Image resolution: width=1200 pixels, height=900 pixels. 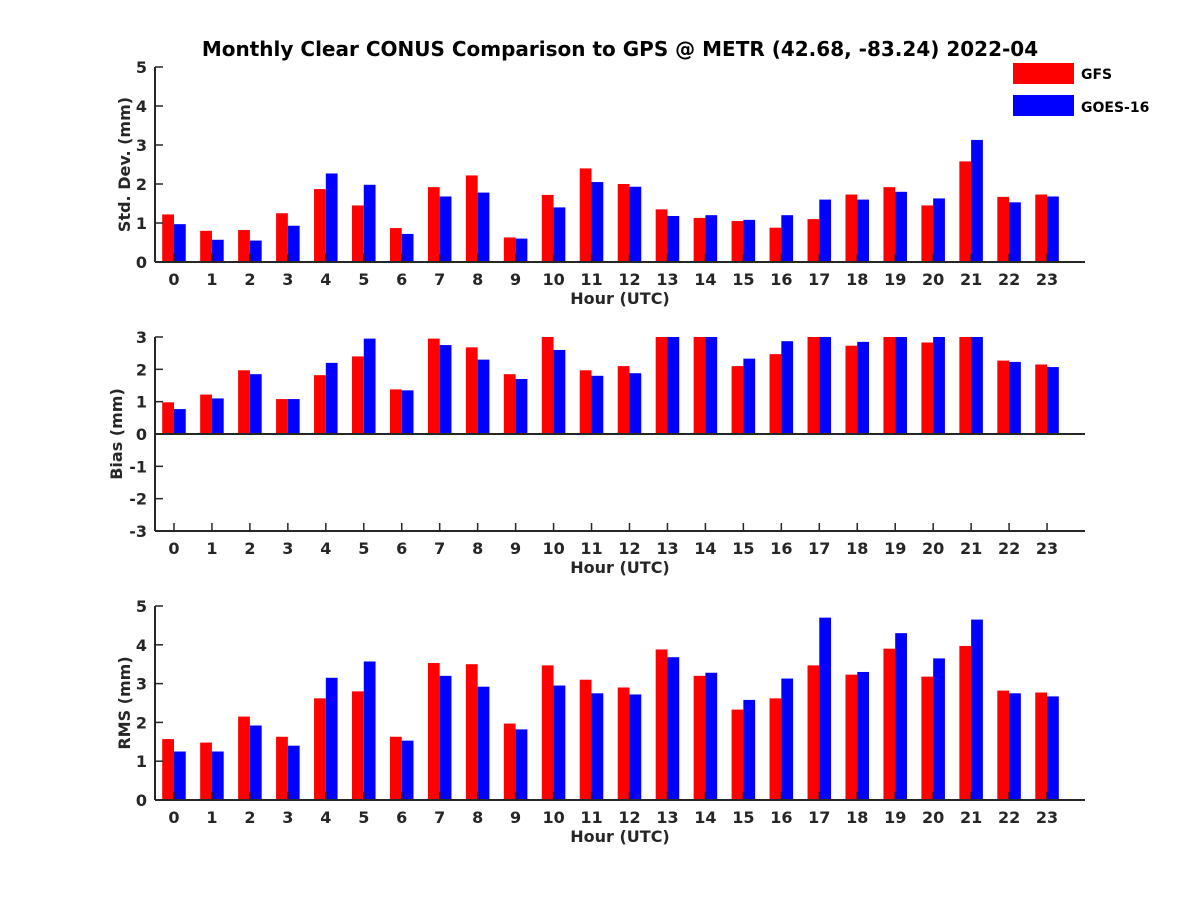 What do you see at coordinates (1096, 75) in the screenshot?
I see `legend-label-gfs: GFS` at bounding box center [1096, 75].